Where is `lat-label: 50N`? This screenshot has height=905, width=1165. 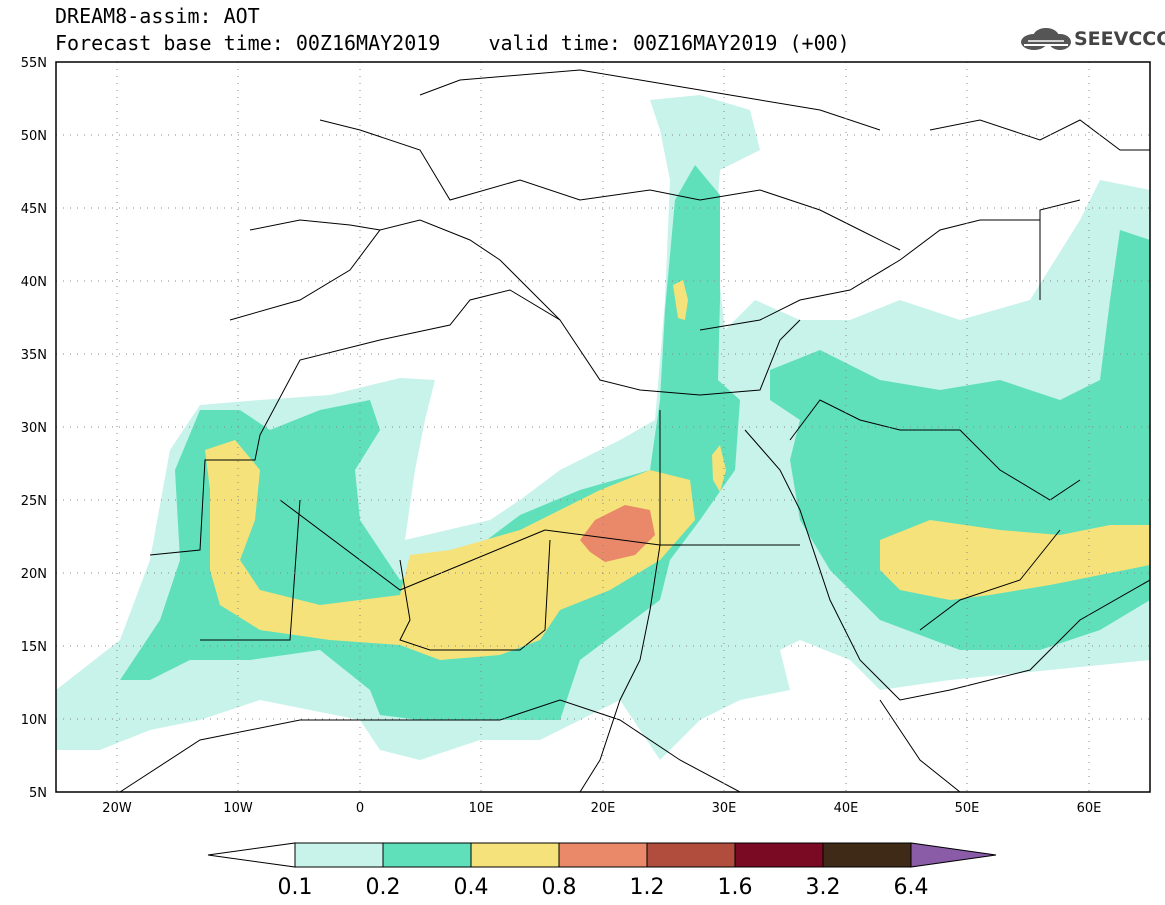
lat-label: 50N is located at coordinates (34, 136).